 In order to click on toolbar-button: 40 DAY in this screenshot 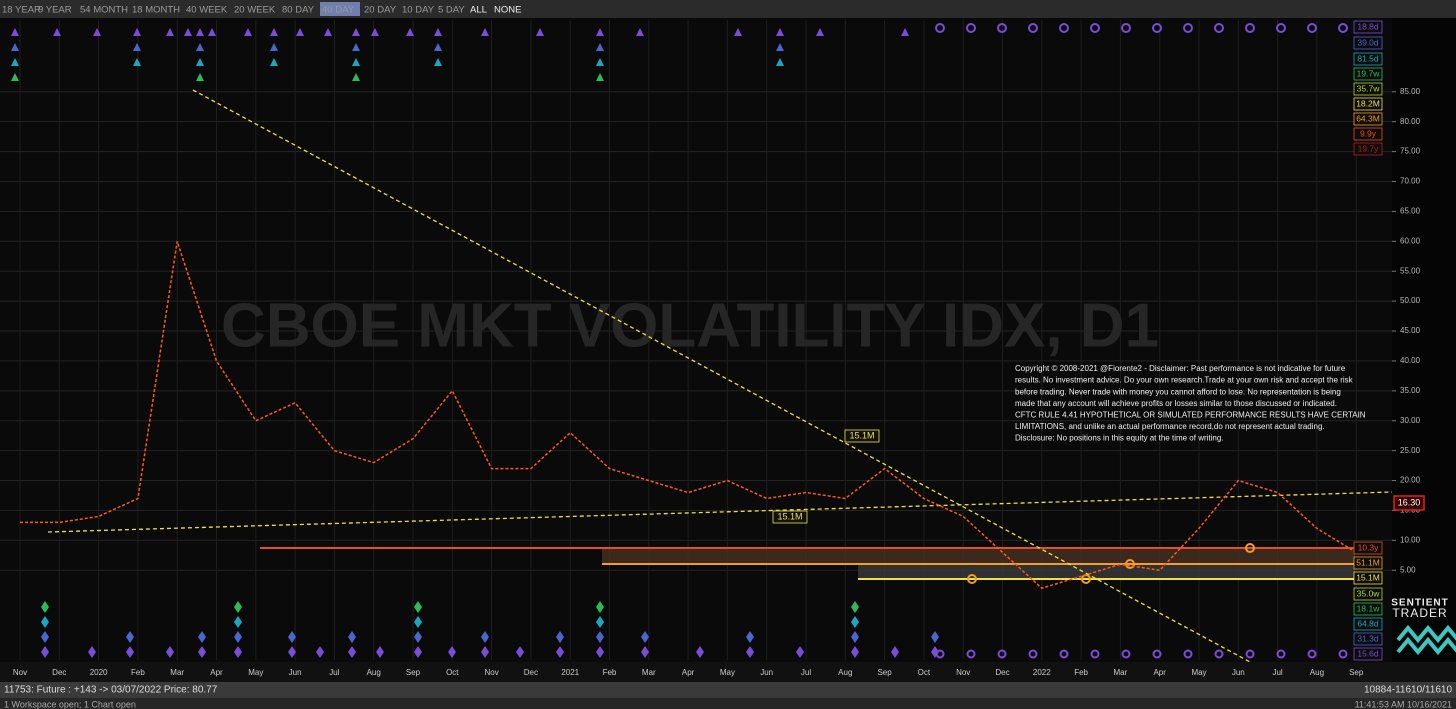, I will do `click(338, 10)`.